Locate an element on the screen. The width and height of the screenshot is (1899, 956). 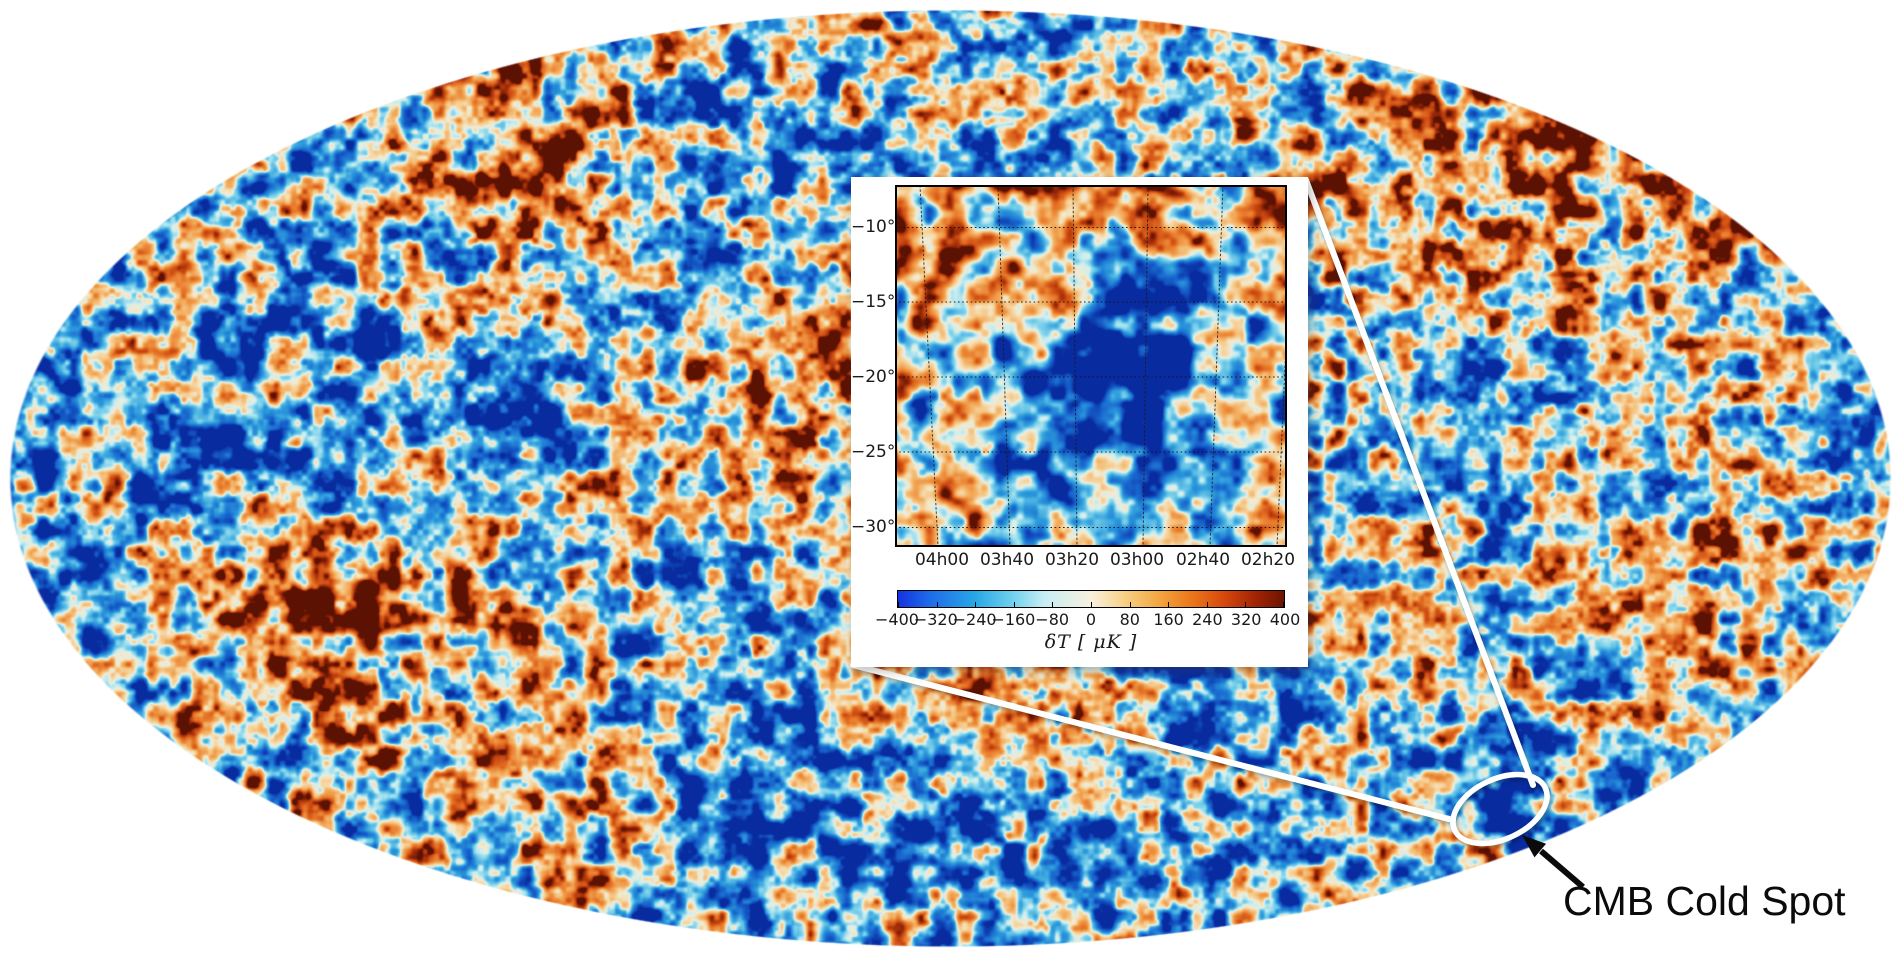
inset-graticule is located at coordinates (1091, 366).